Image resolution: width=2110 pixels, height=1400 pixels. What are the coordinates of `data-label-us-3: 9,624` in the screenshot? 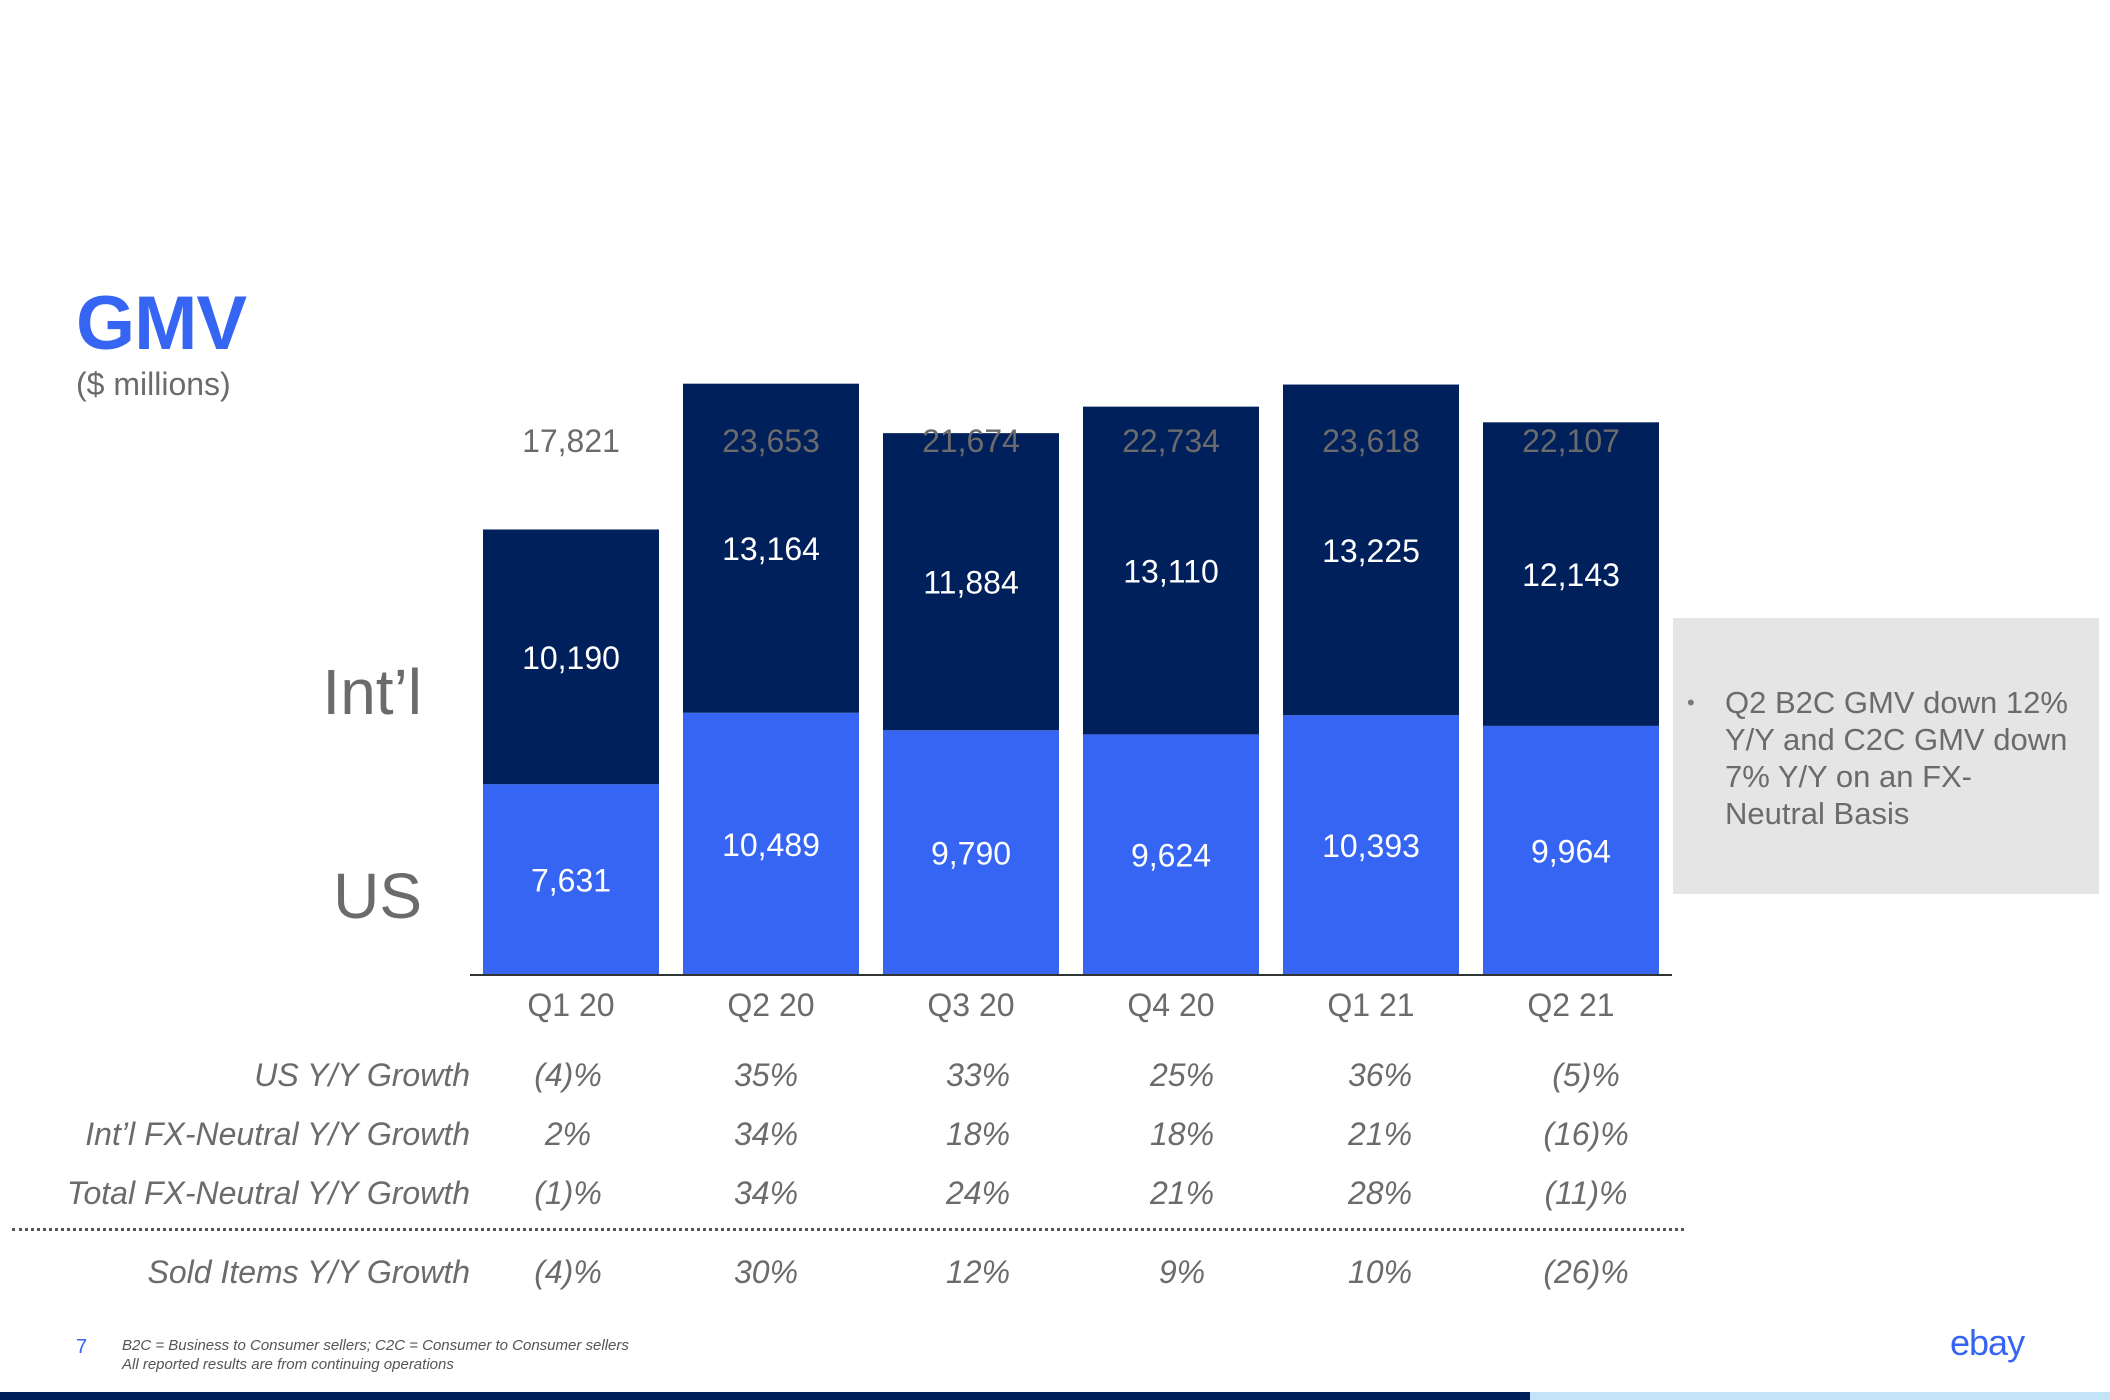 It's located at (1171, 856).